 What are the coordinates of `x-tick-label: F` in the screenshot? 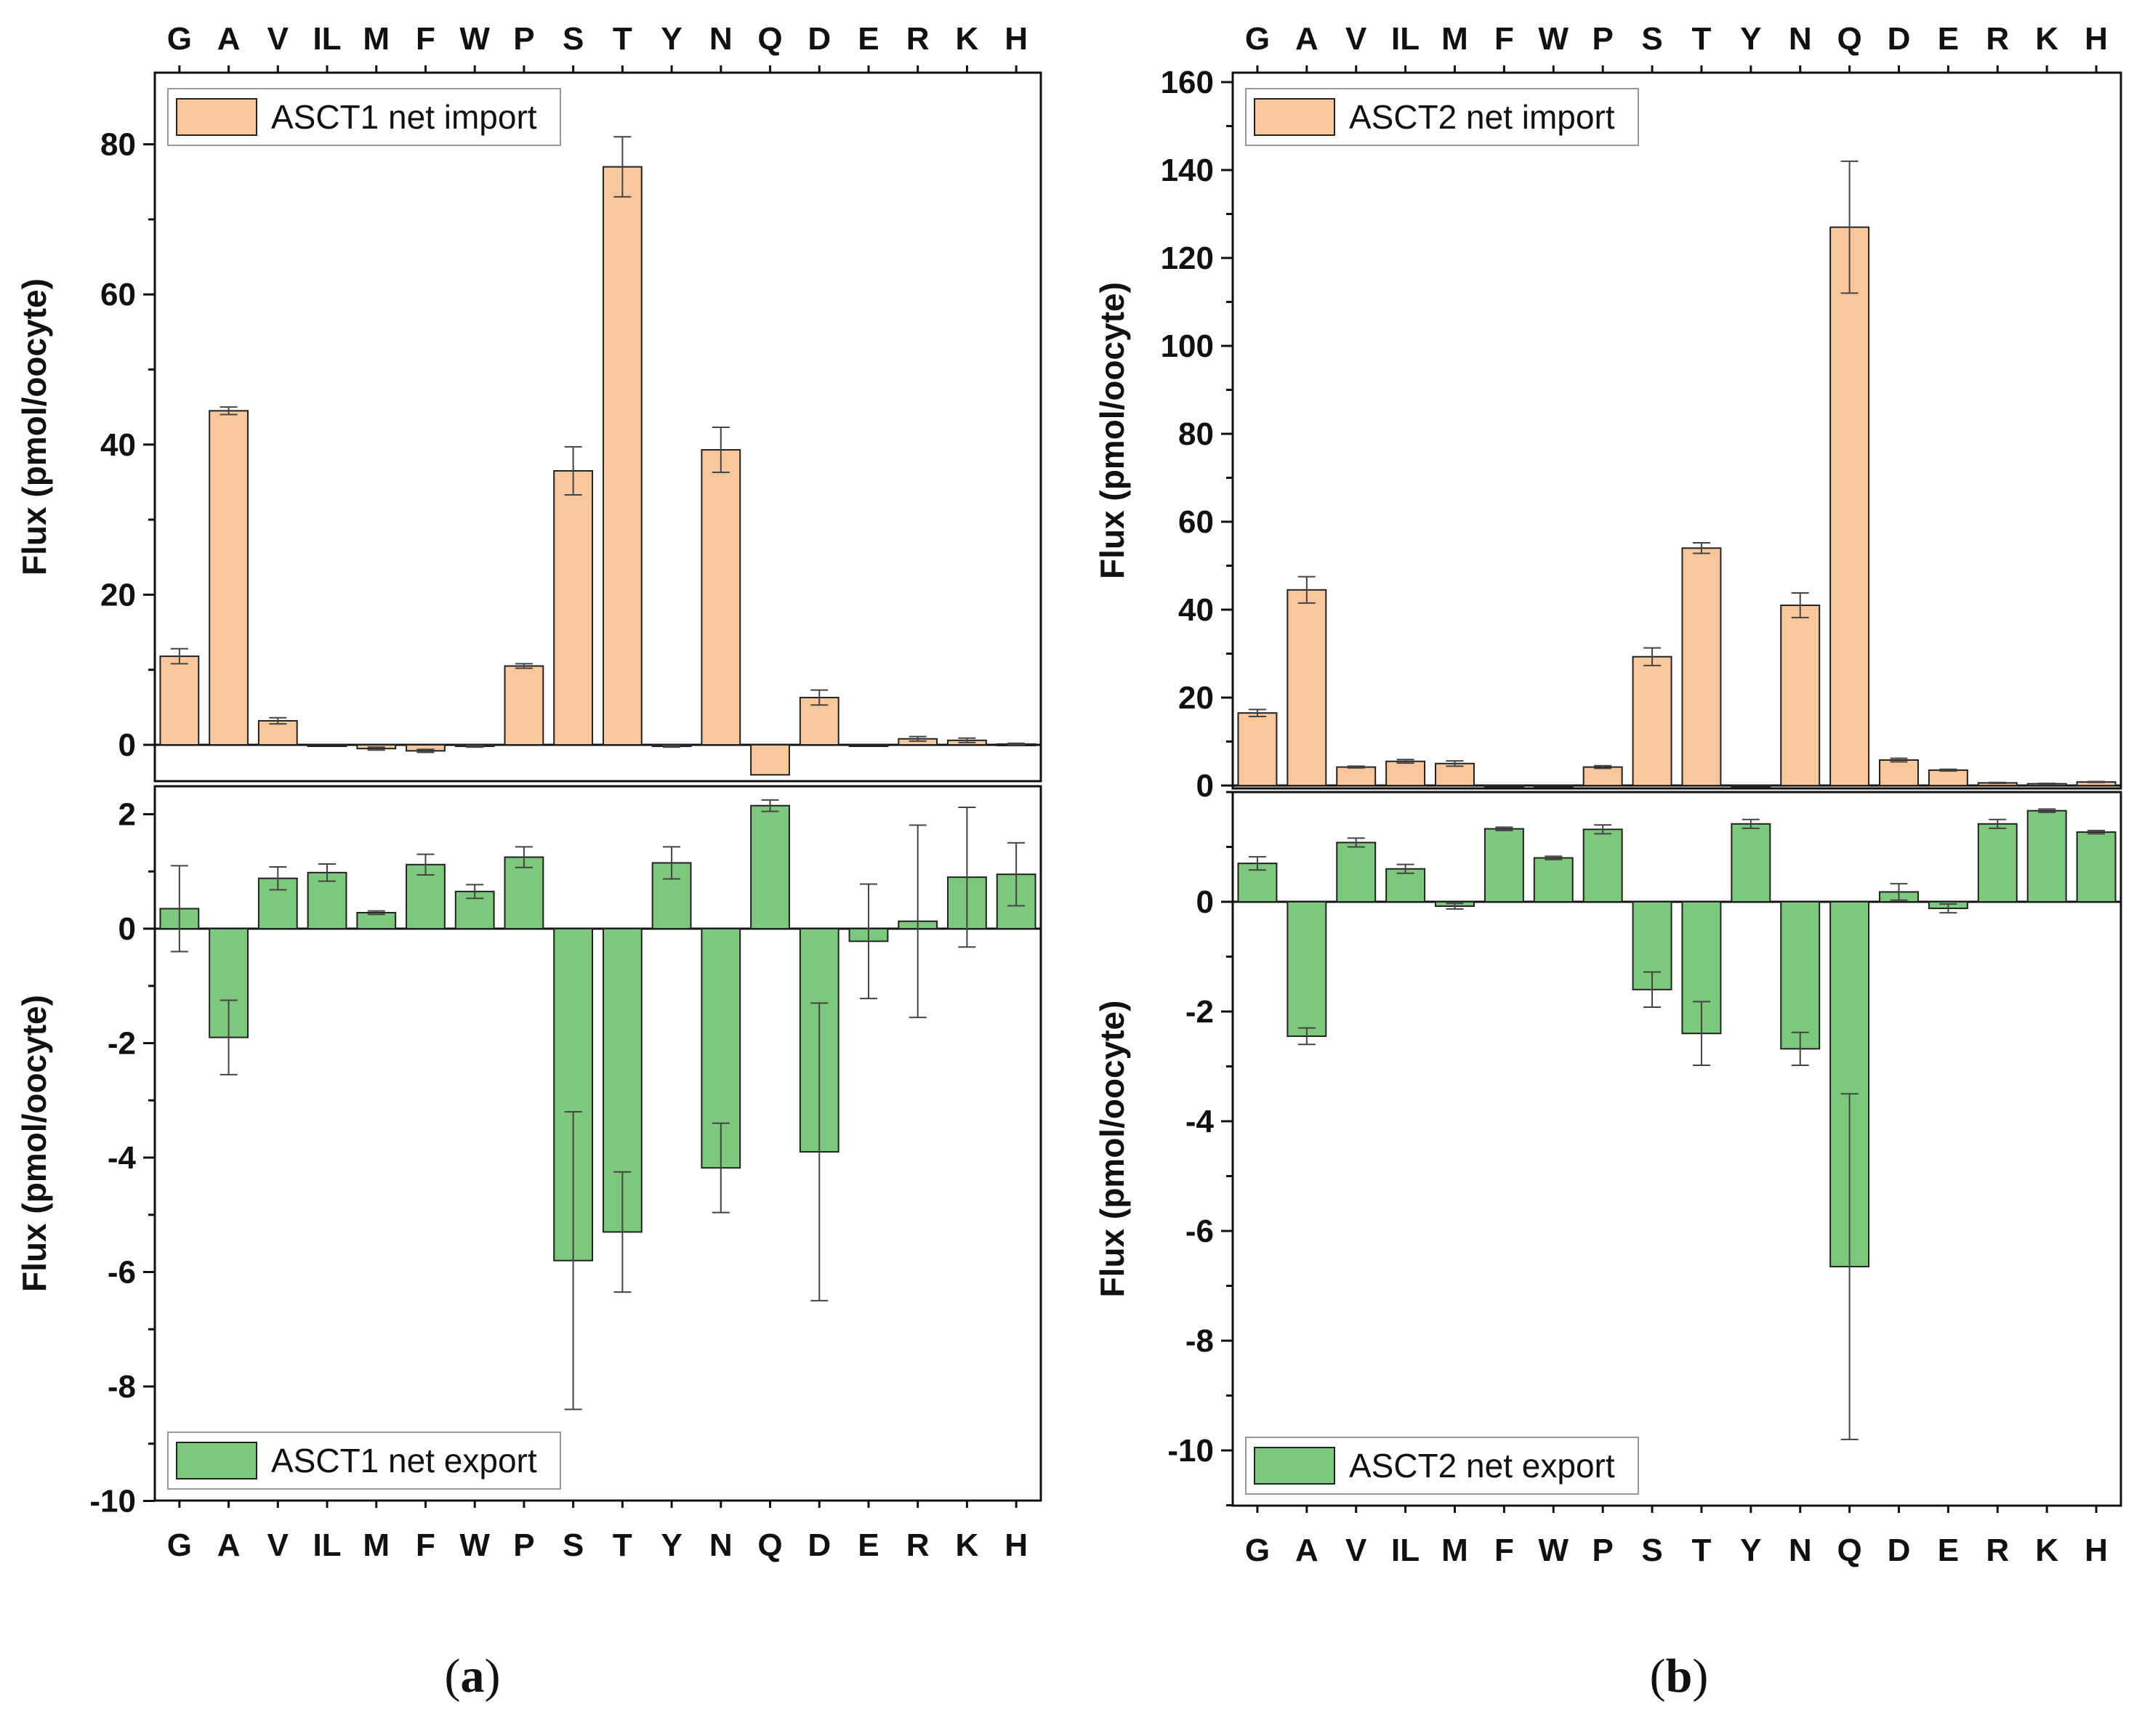 It's located at (426, 39).